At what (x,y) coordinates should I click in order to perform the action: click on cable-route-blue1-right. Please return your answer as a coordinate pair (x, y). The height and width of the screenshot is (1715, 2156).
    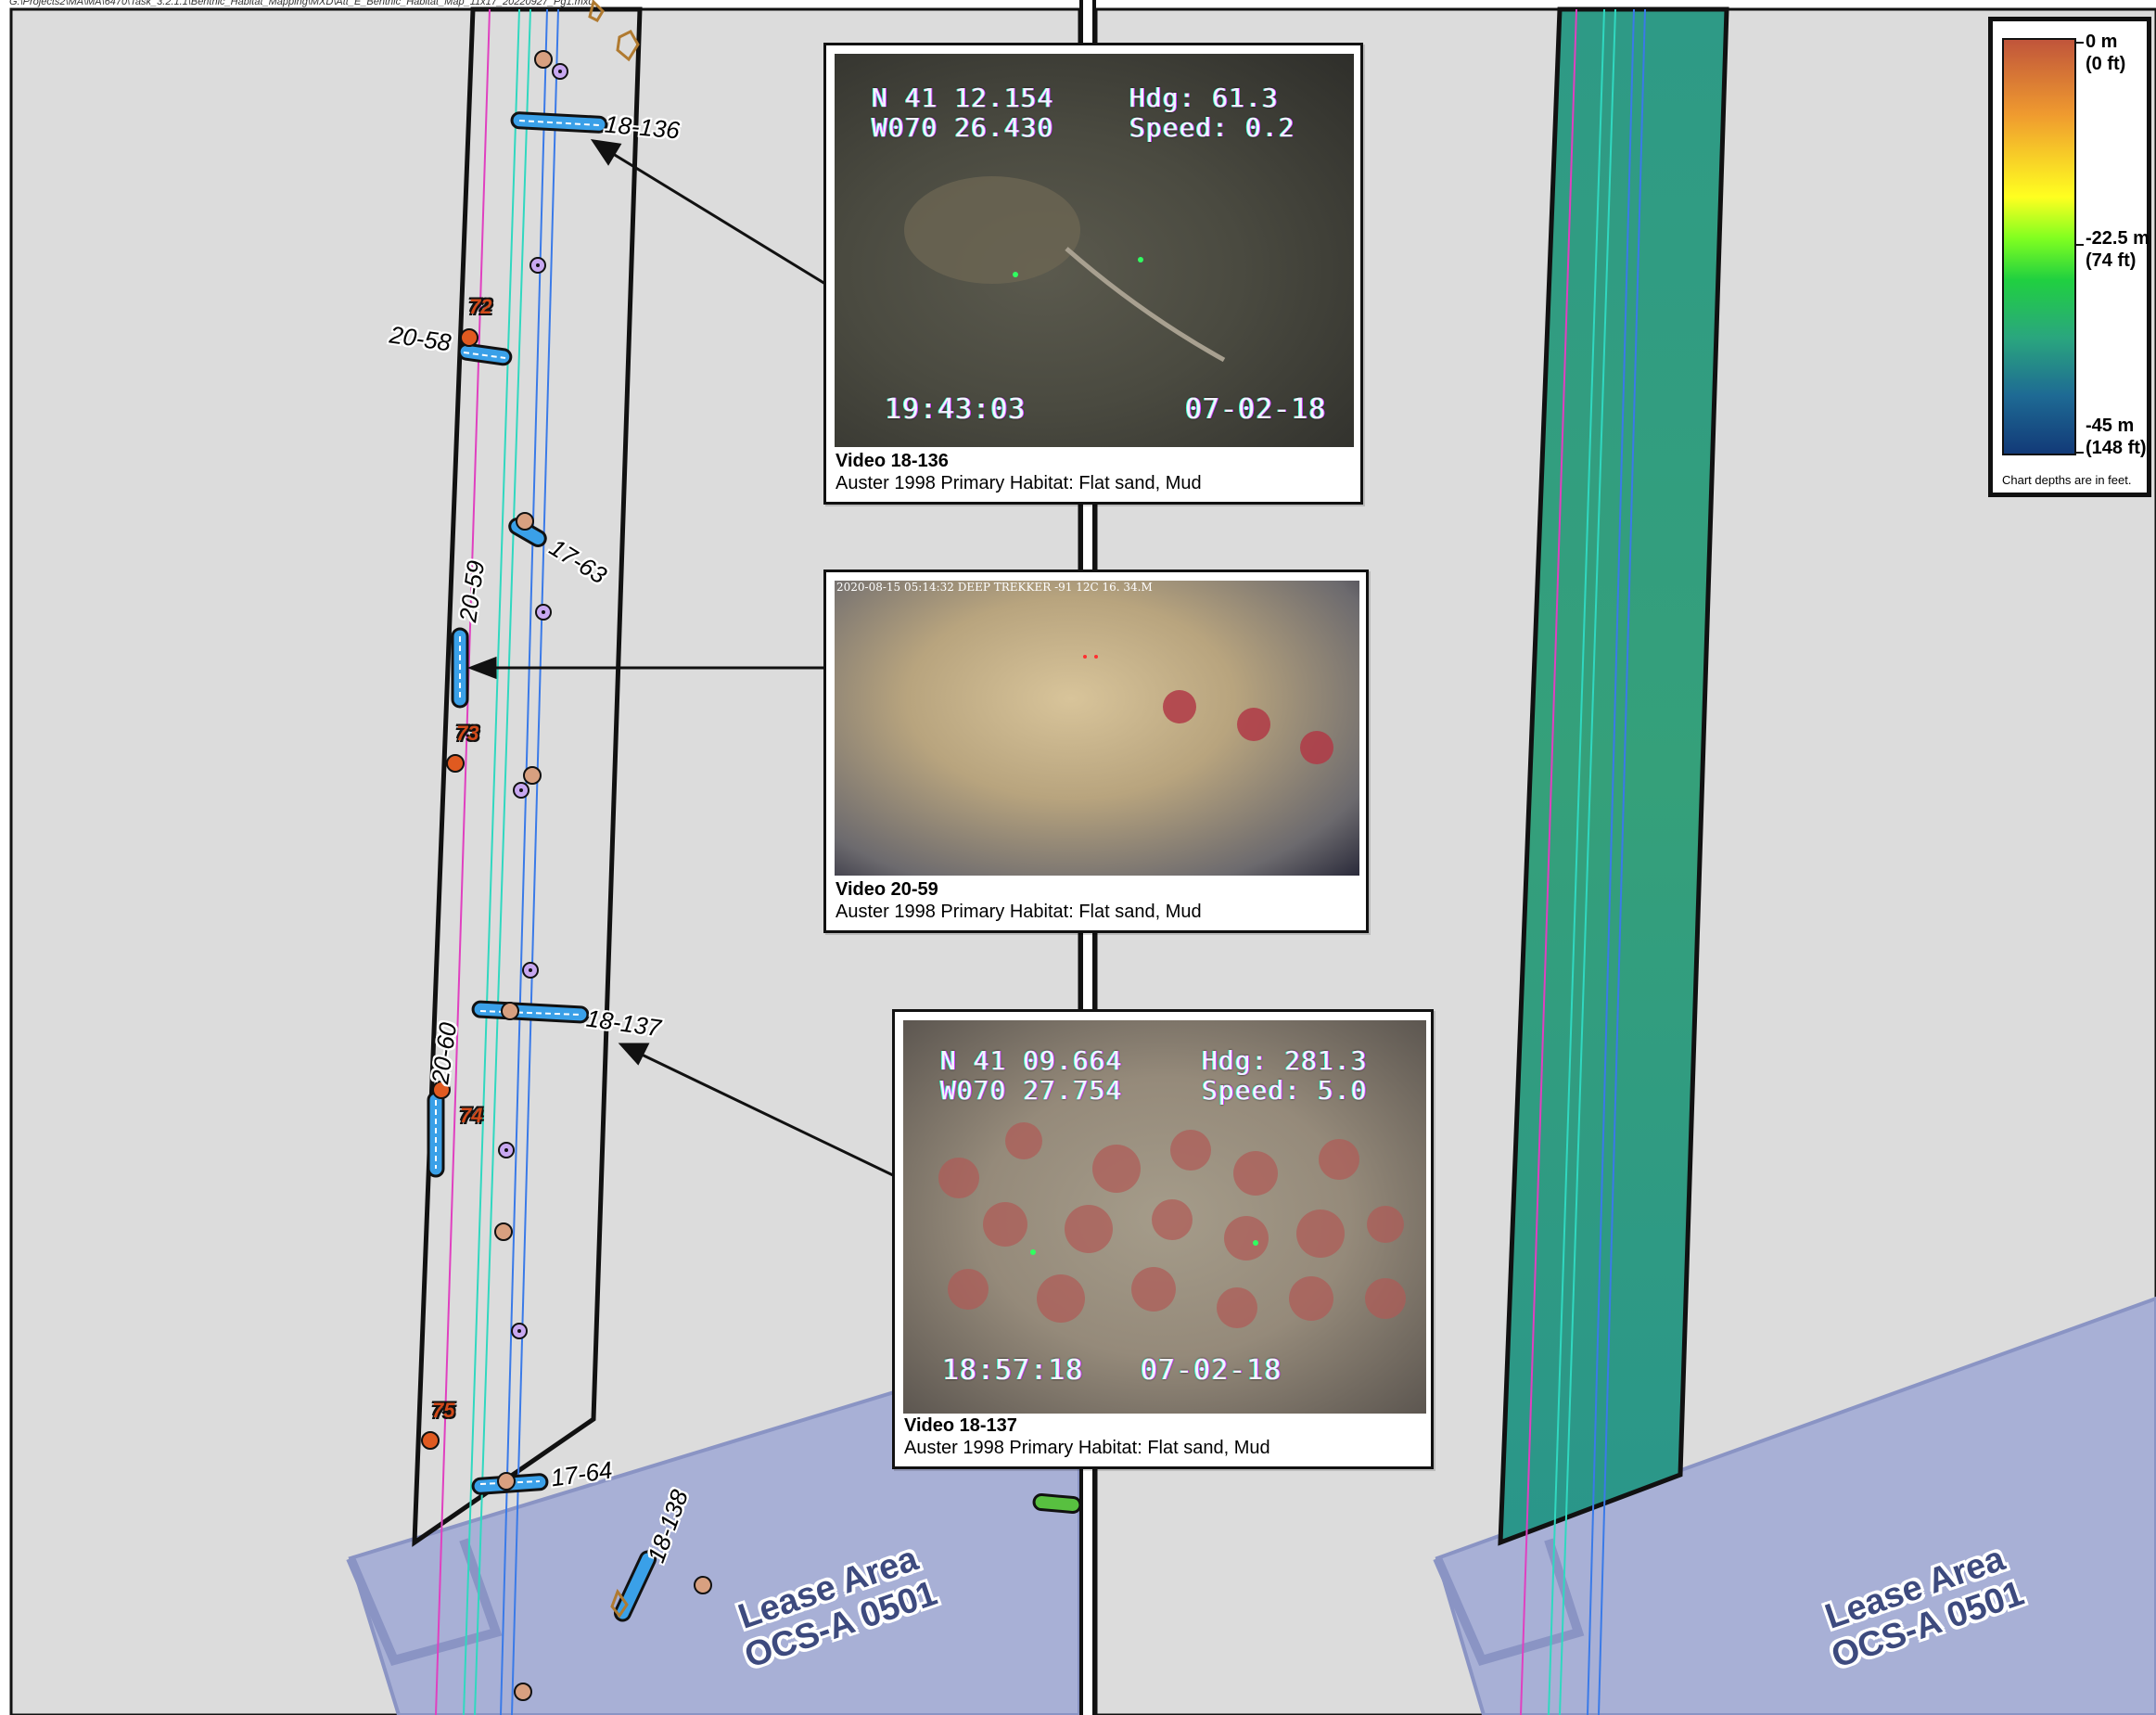
    Looking at the image, I should click on (1611, 861).